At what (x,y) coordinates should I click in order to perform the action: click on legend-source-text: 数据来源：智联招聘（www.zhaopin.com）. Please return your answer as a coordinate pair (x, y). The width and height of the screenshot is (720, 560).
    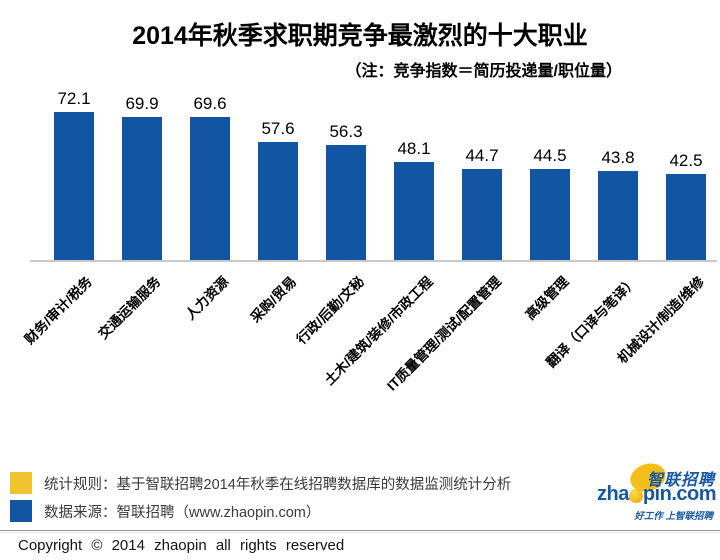
    Looking at the image, I should click on (182, 512).